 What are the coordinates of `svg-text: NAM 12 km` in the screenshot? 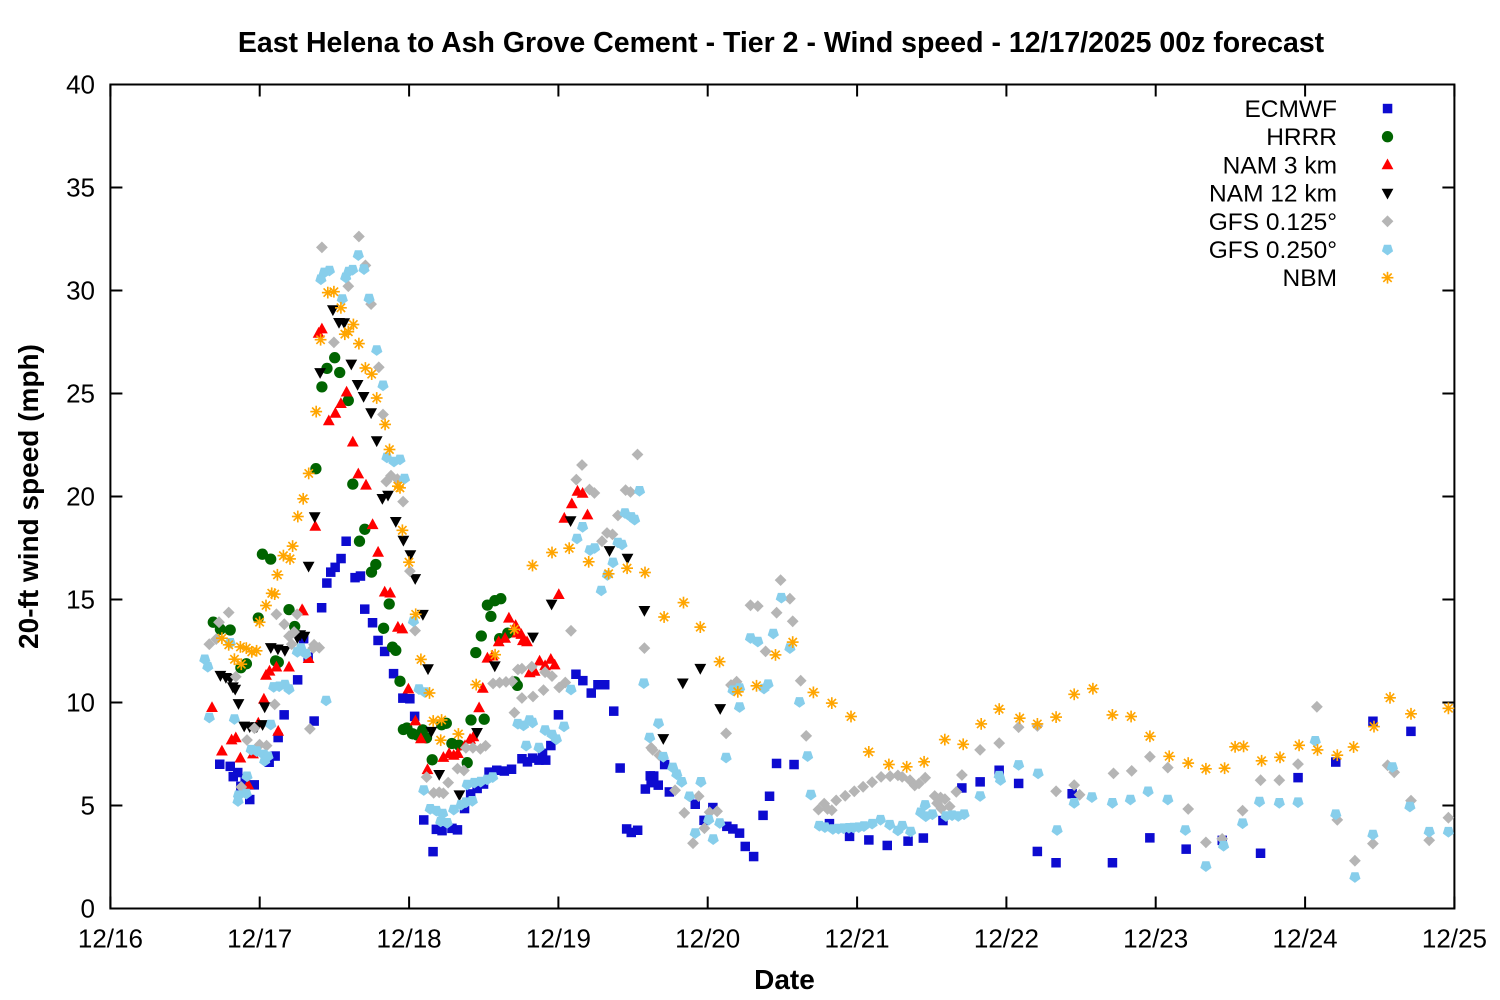 It's located at (1273, 194).